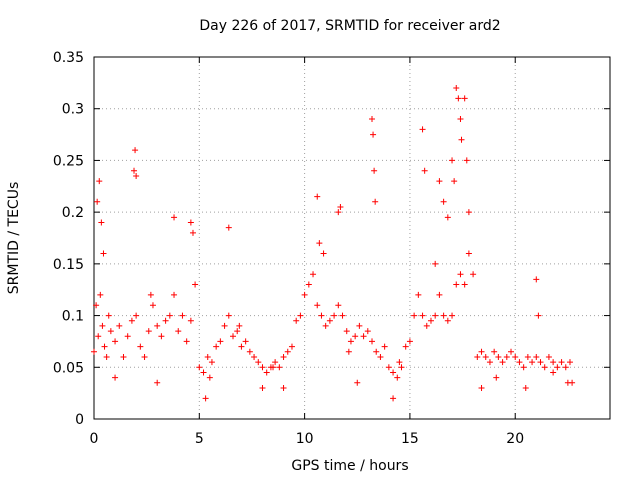 The width and height of the screenshot is (640, 480). What do you see at coordinates (68, 368) in the screenshot?
I see `y-tick-label: 0.05` at bounding box center [68, 368].